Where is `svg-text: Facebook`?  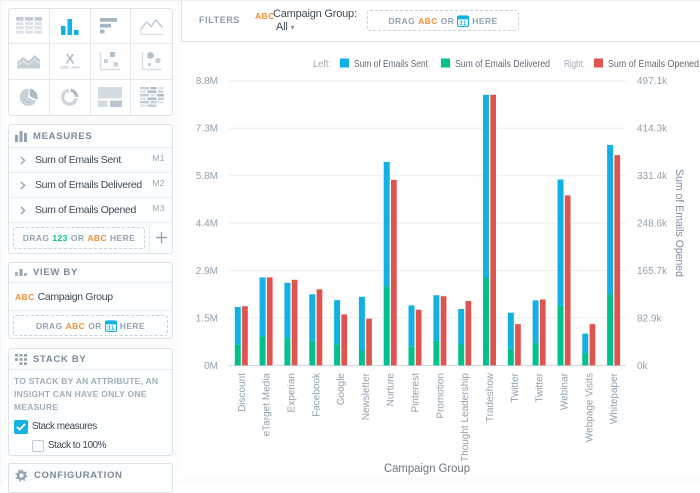
svg-text: Facebook is located at coordinates (316, 394).